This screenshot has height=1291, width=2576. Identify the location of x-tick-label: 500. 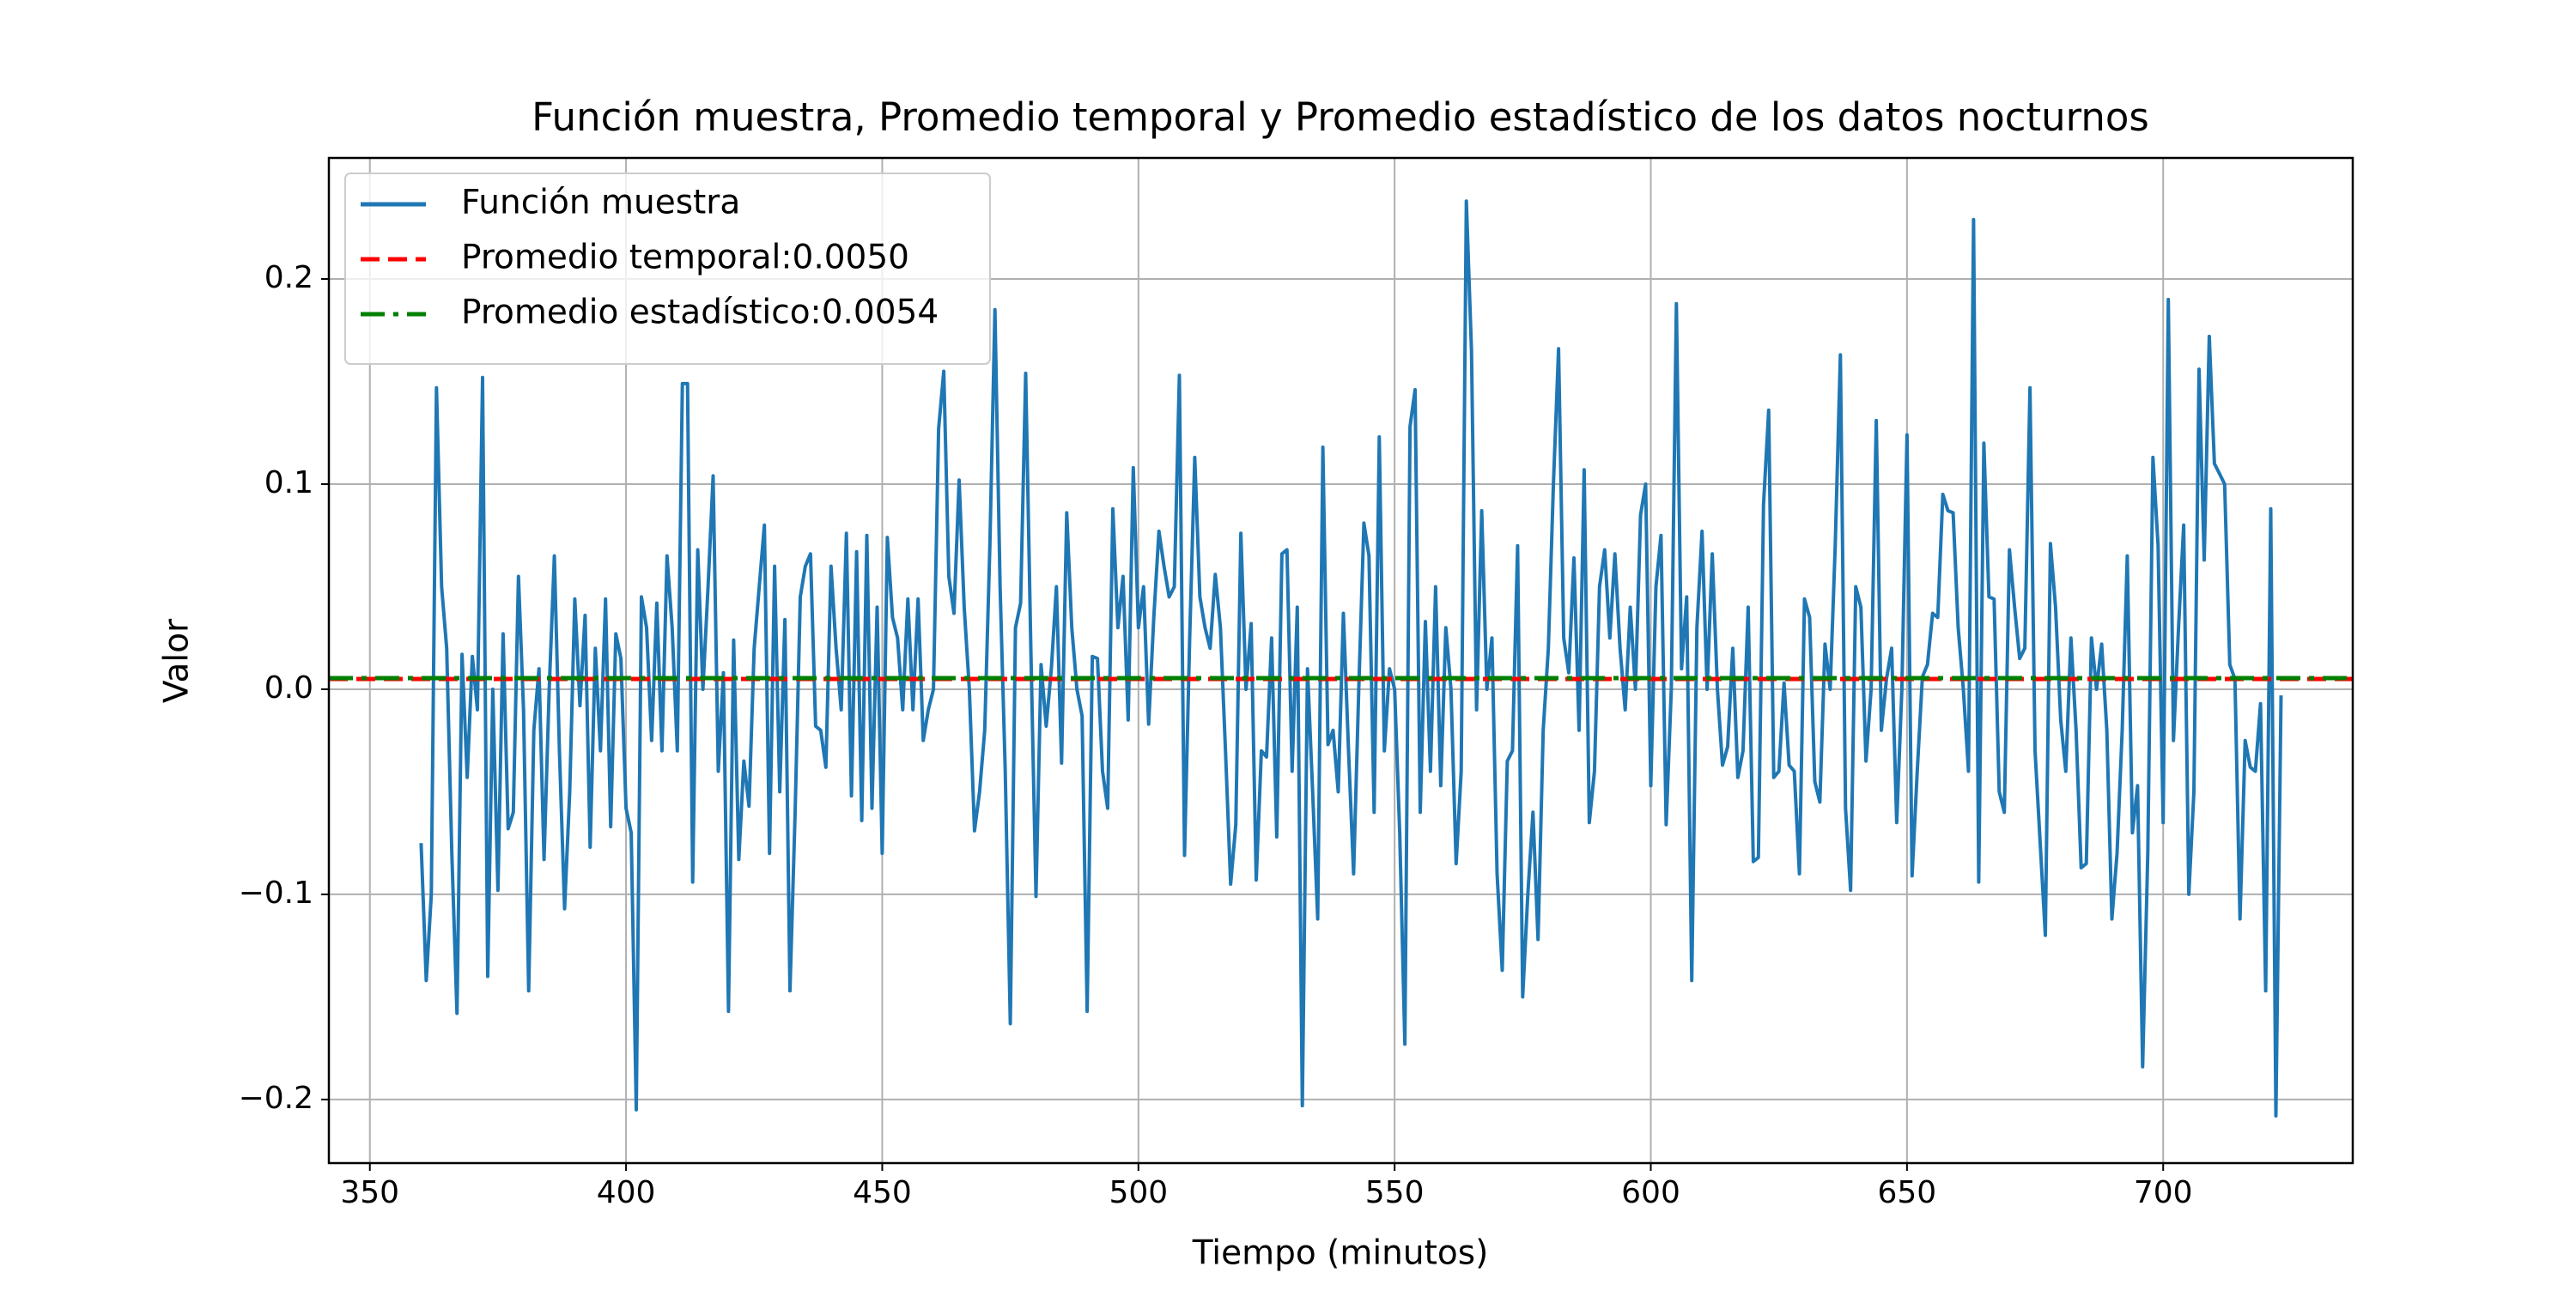
(1138, 1192).